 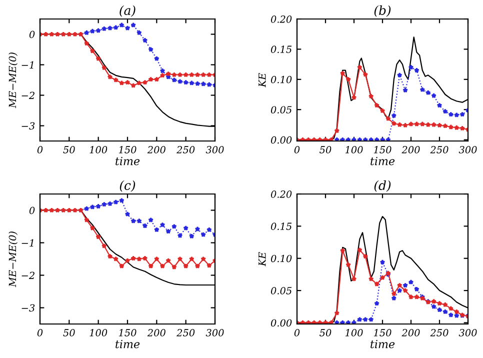 What do you see at coordinates (382, 186) in the screenshot?
I see `chart-title: (d)` at bounding box center [382, 186].